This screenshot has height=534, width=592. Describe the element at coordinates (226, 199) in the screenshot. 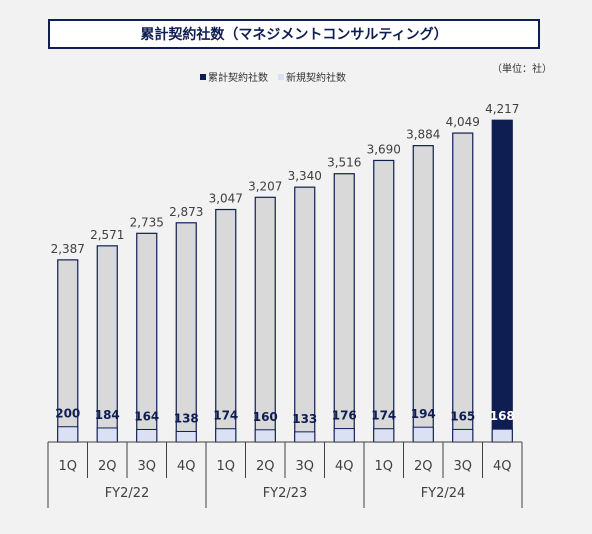

I see `data-label-cumulative: 3,047` at that location.